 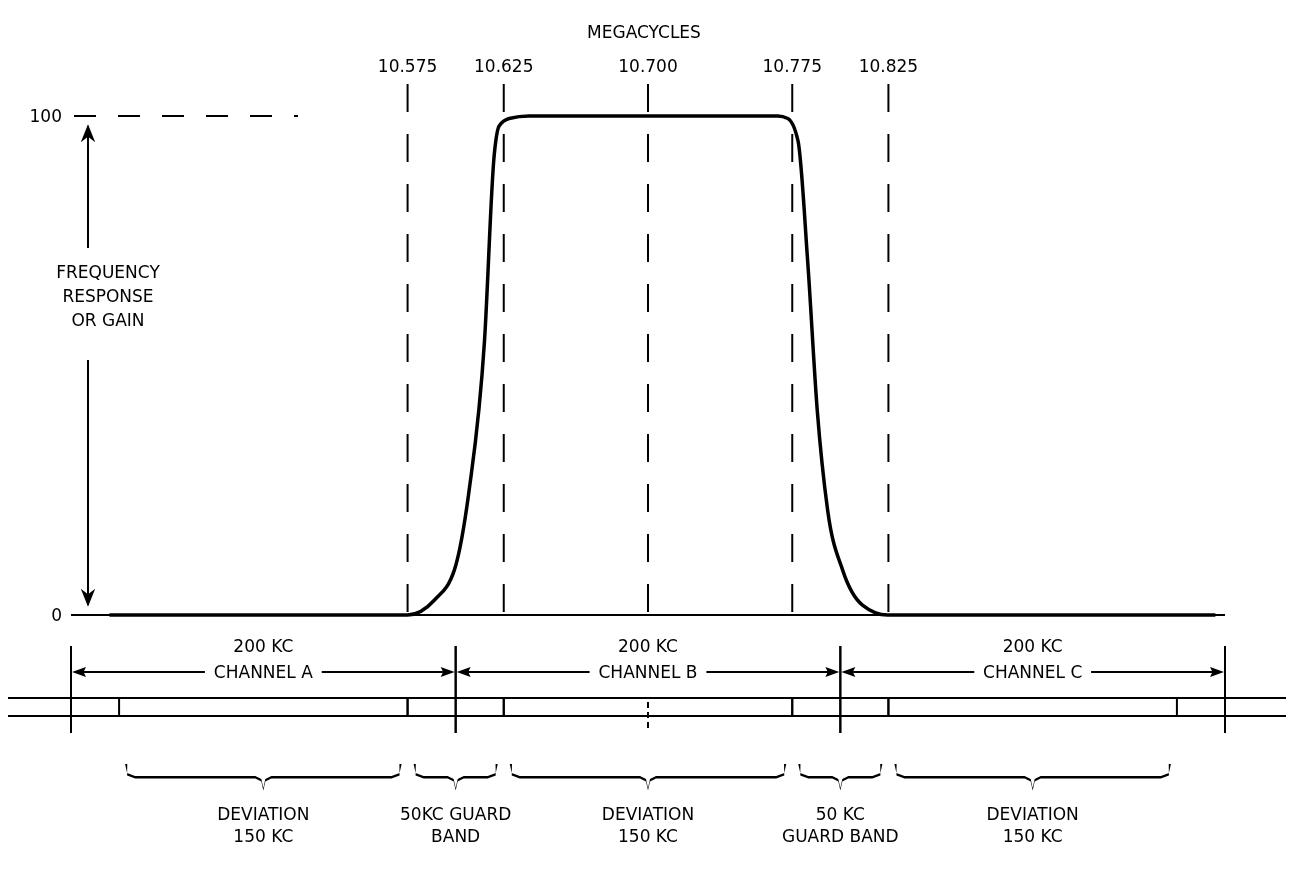 I want to click on y-tick-label: 0, so click(x=56, y=615).